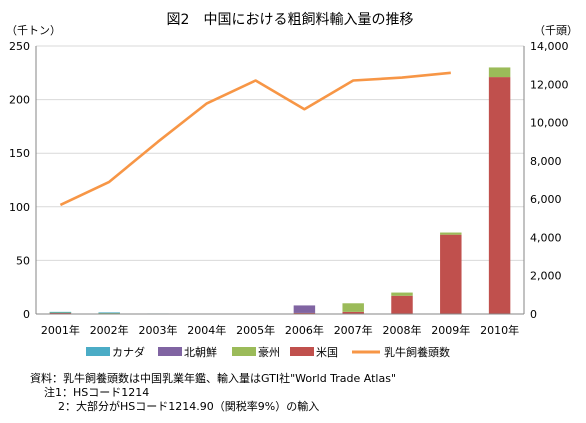  I want to click on y2-tick-label: 10,000, so click(549, 123).